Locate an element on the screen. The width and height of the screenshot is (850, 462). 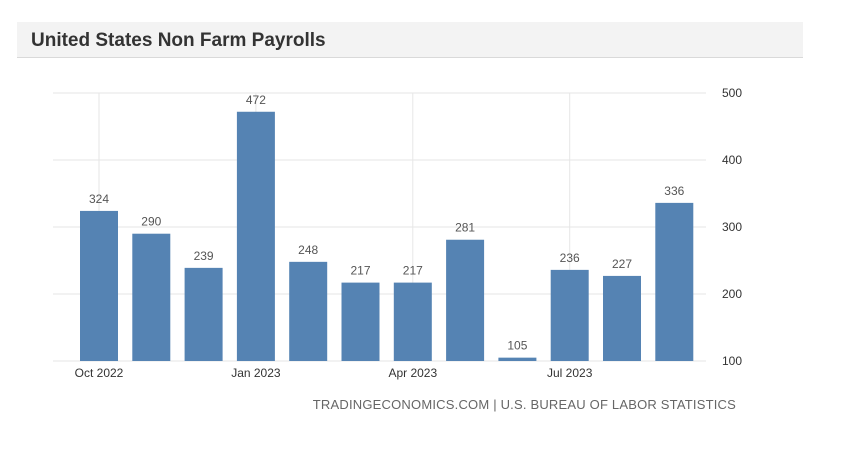
data-label: 236 is located at coordinates (570, 258).